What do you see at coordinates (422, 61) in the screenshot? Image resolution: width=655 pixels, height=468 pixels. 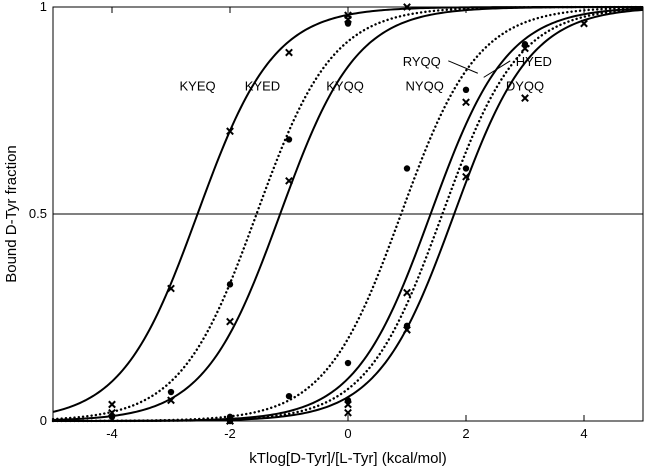 I see `label-ryqq: RYQQ` at bounding box center [422, 61].